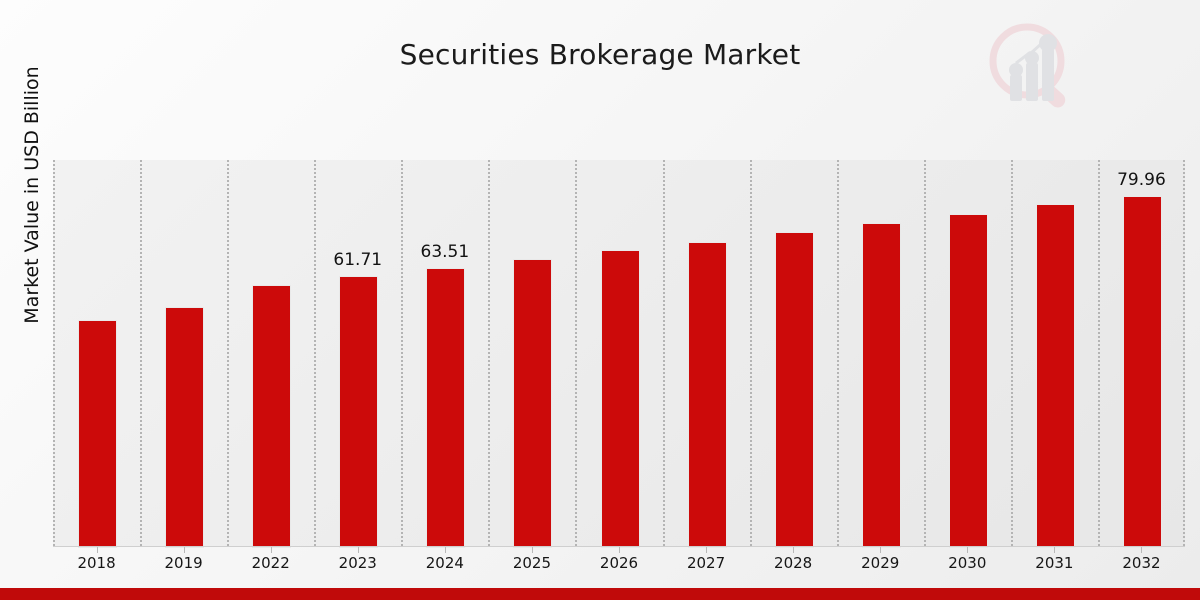  I want to click on bar-chart-glyph-icon, so click(1033, 67).